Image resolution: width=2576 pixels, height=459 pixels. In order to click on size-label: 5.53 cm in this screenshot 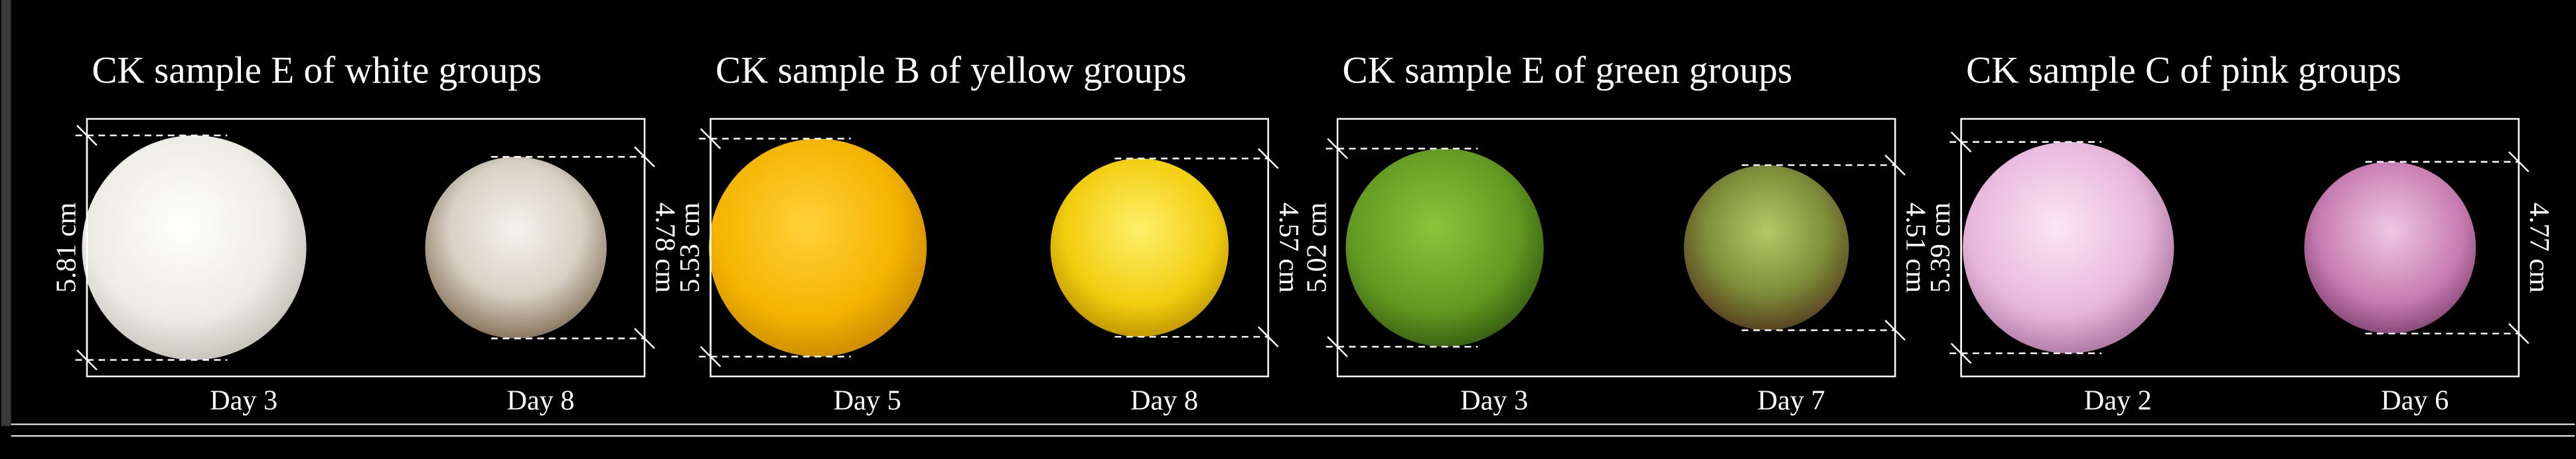, I will do `click(690, 248)`.